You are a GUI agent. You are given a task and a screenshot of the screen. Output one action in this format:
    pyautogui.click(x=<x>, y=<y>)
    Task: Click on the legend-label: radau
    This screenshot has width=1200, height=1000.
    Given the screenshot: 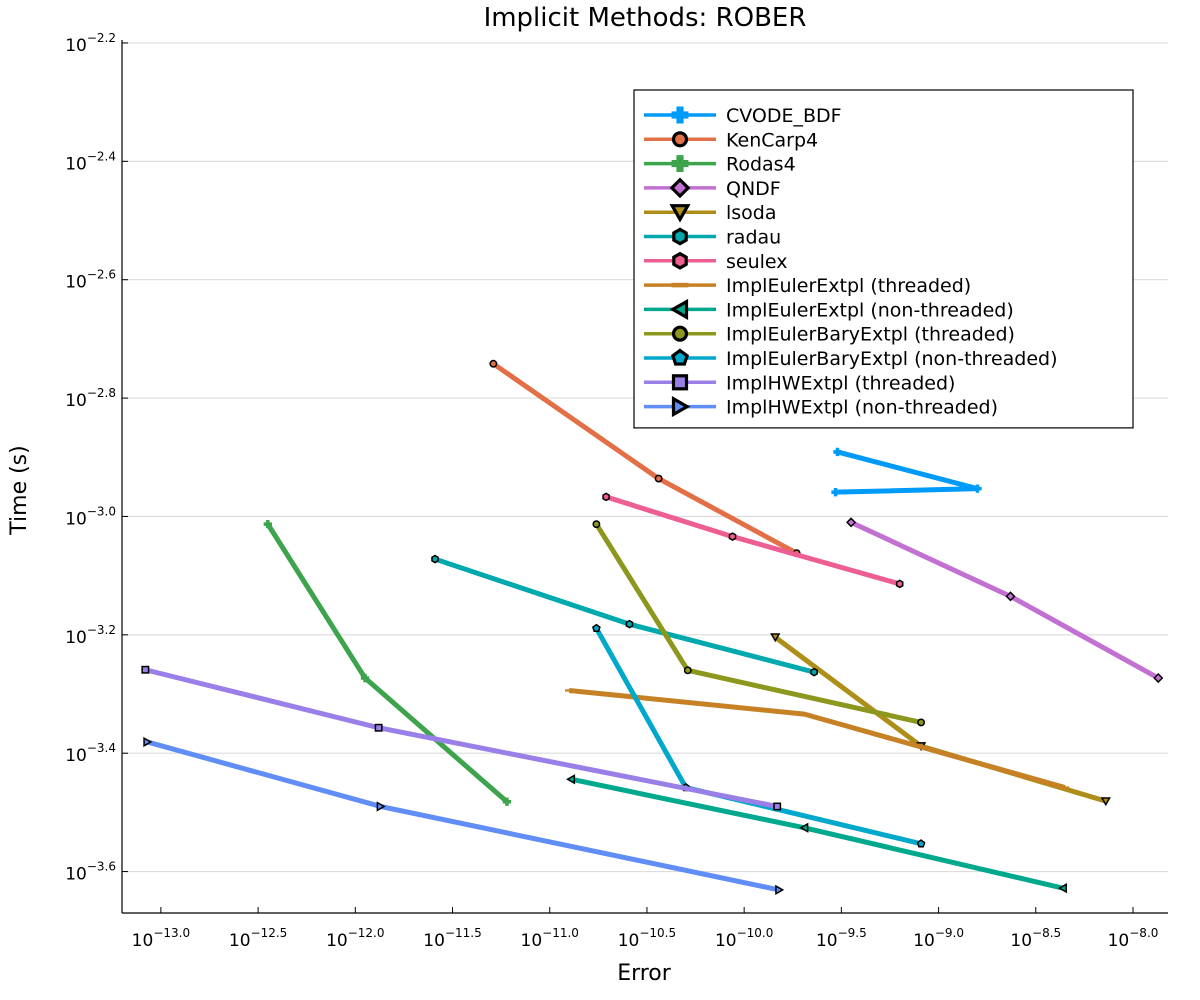 What is the action you would take?
    pyautogui.click(x=753, y=238)
    